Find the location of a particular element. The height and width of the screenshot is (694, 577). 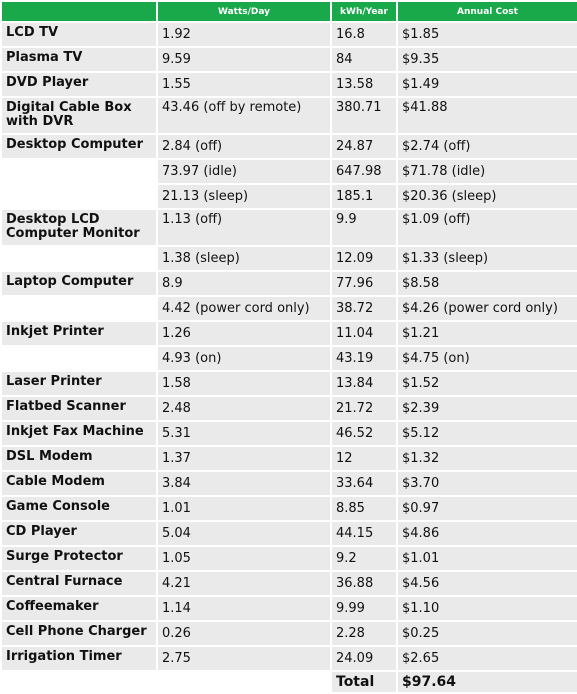

watts-cell: 43.46 (off by remote) is located at coordinates (244, 115).